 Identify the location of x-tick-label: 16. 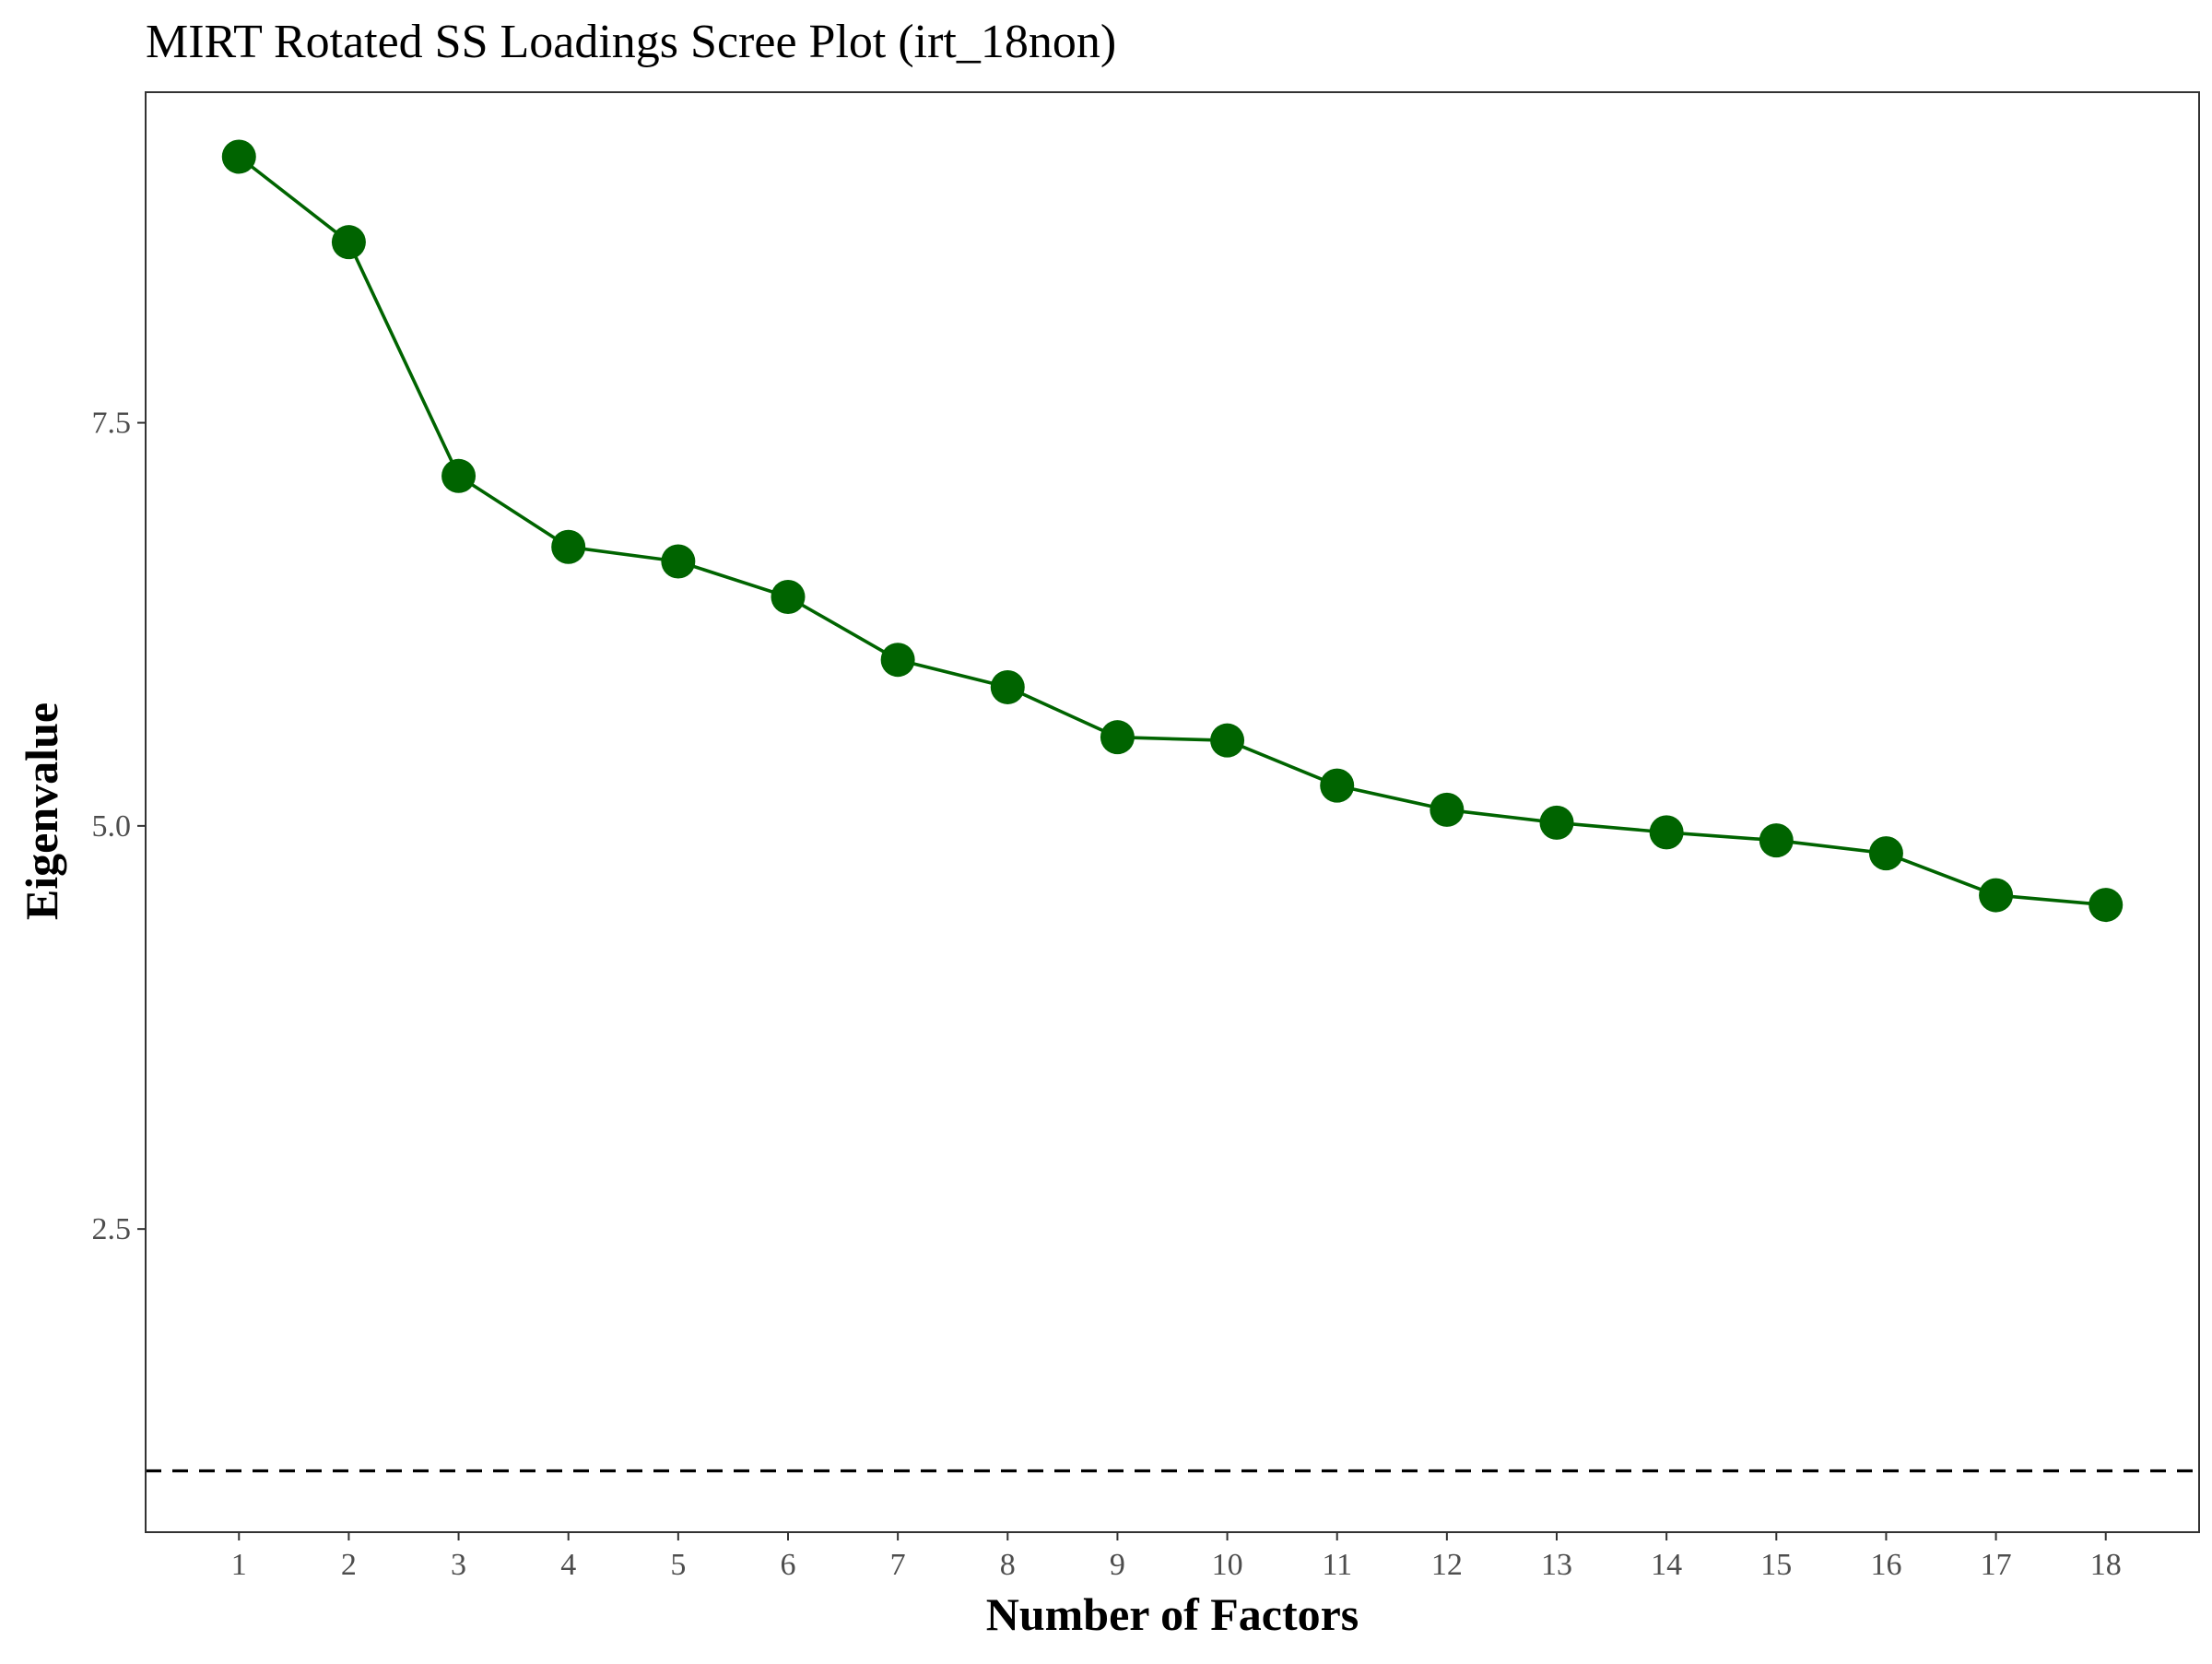
(1885, 1565).